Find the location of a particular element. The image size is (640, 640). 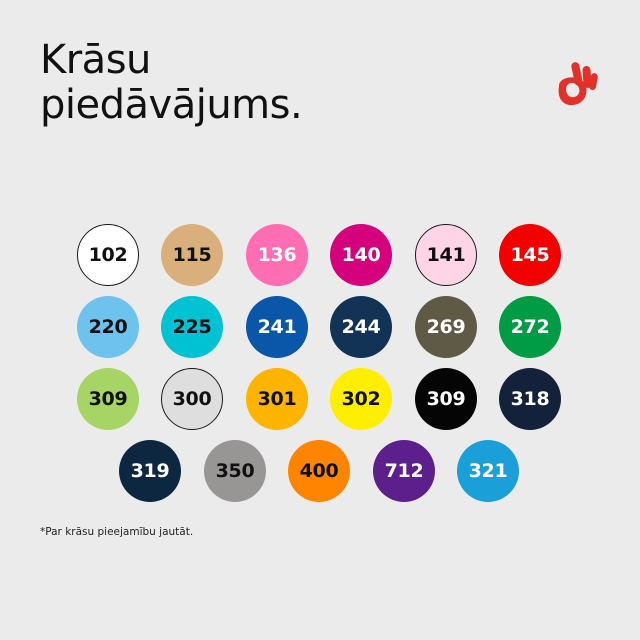

footnote: *Par krāsu pieejamību jautāt. is located at coordinates (117, 532).